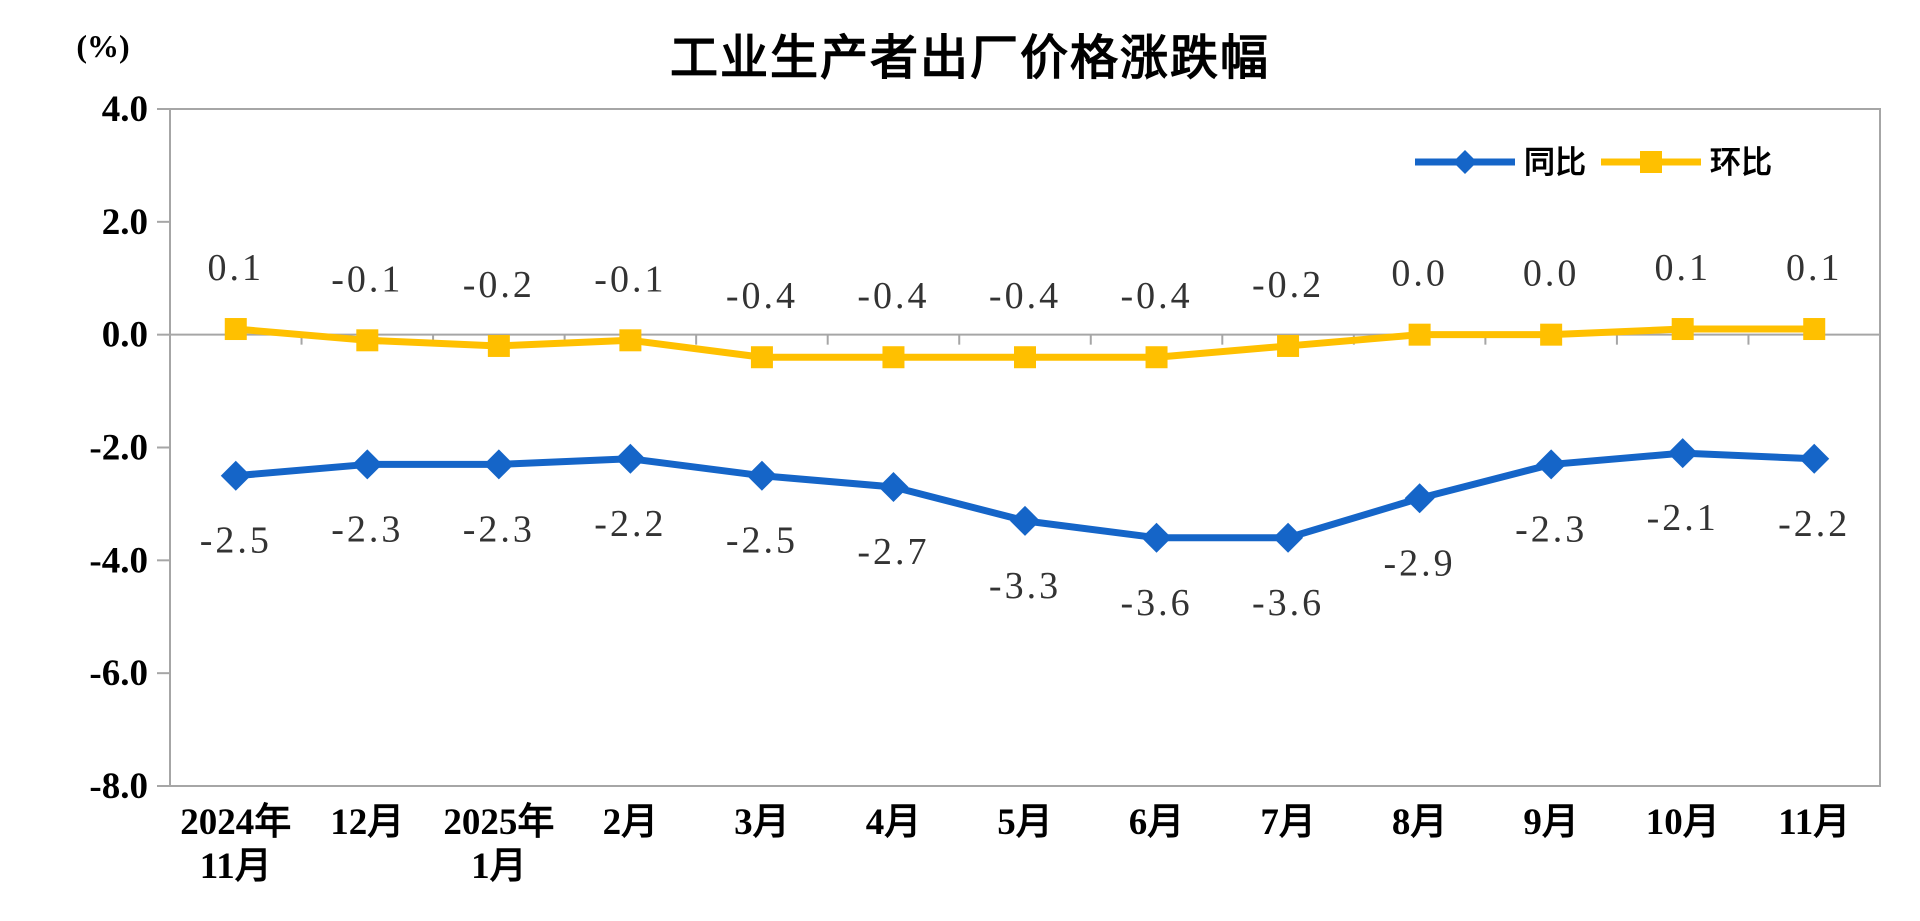  Describe the element at coordinates (118, 673) in the screenshot. I see `y-tick-label: -6.0` at that location.